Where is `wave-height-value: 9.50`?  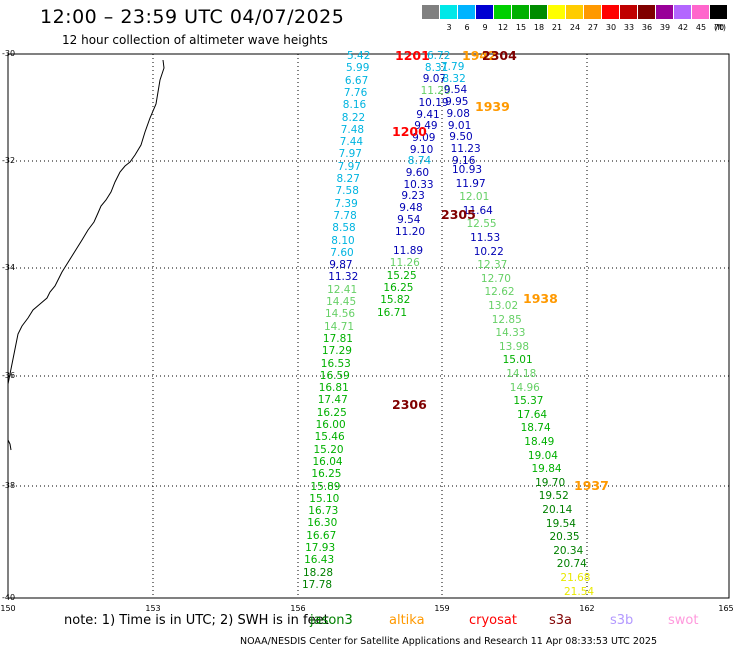 wave-height-value: 9.50 is located at coordinates (461, 137).